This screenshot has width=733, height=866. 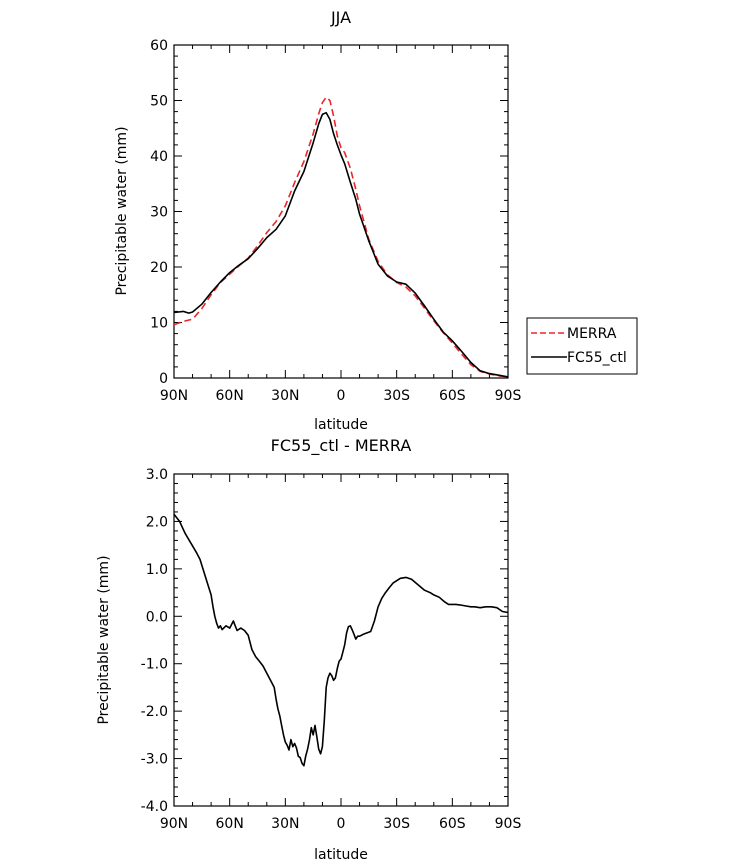 I want to click on y-tick-label: 30, so click(x=159, y=213).